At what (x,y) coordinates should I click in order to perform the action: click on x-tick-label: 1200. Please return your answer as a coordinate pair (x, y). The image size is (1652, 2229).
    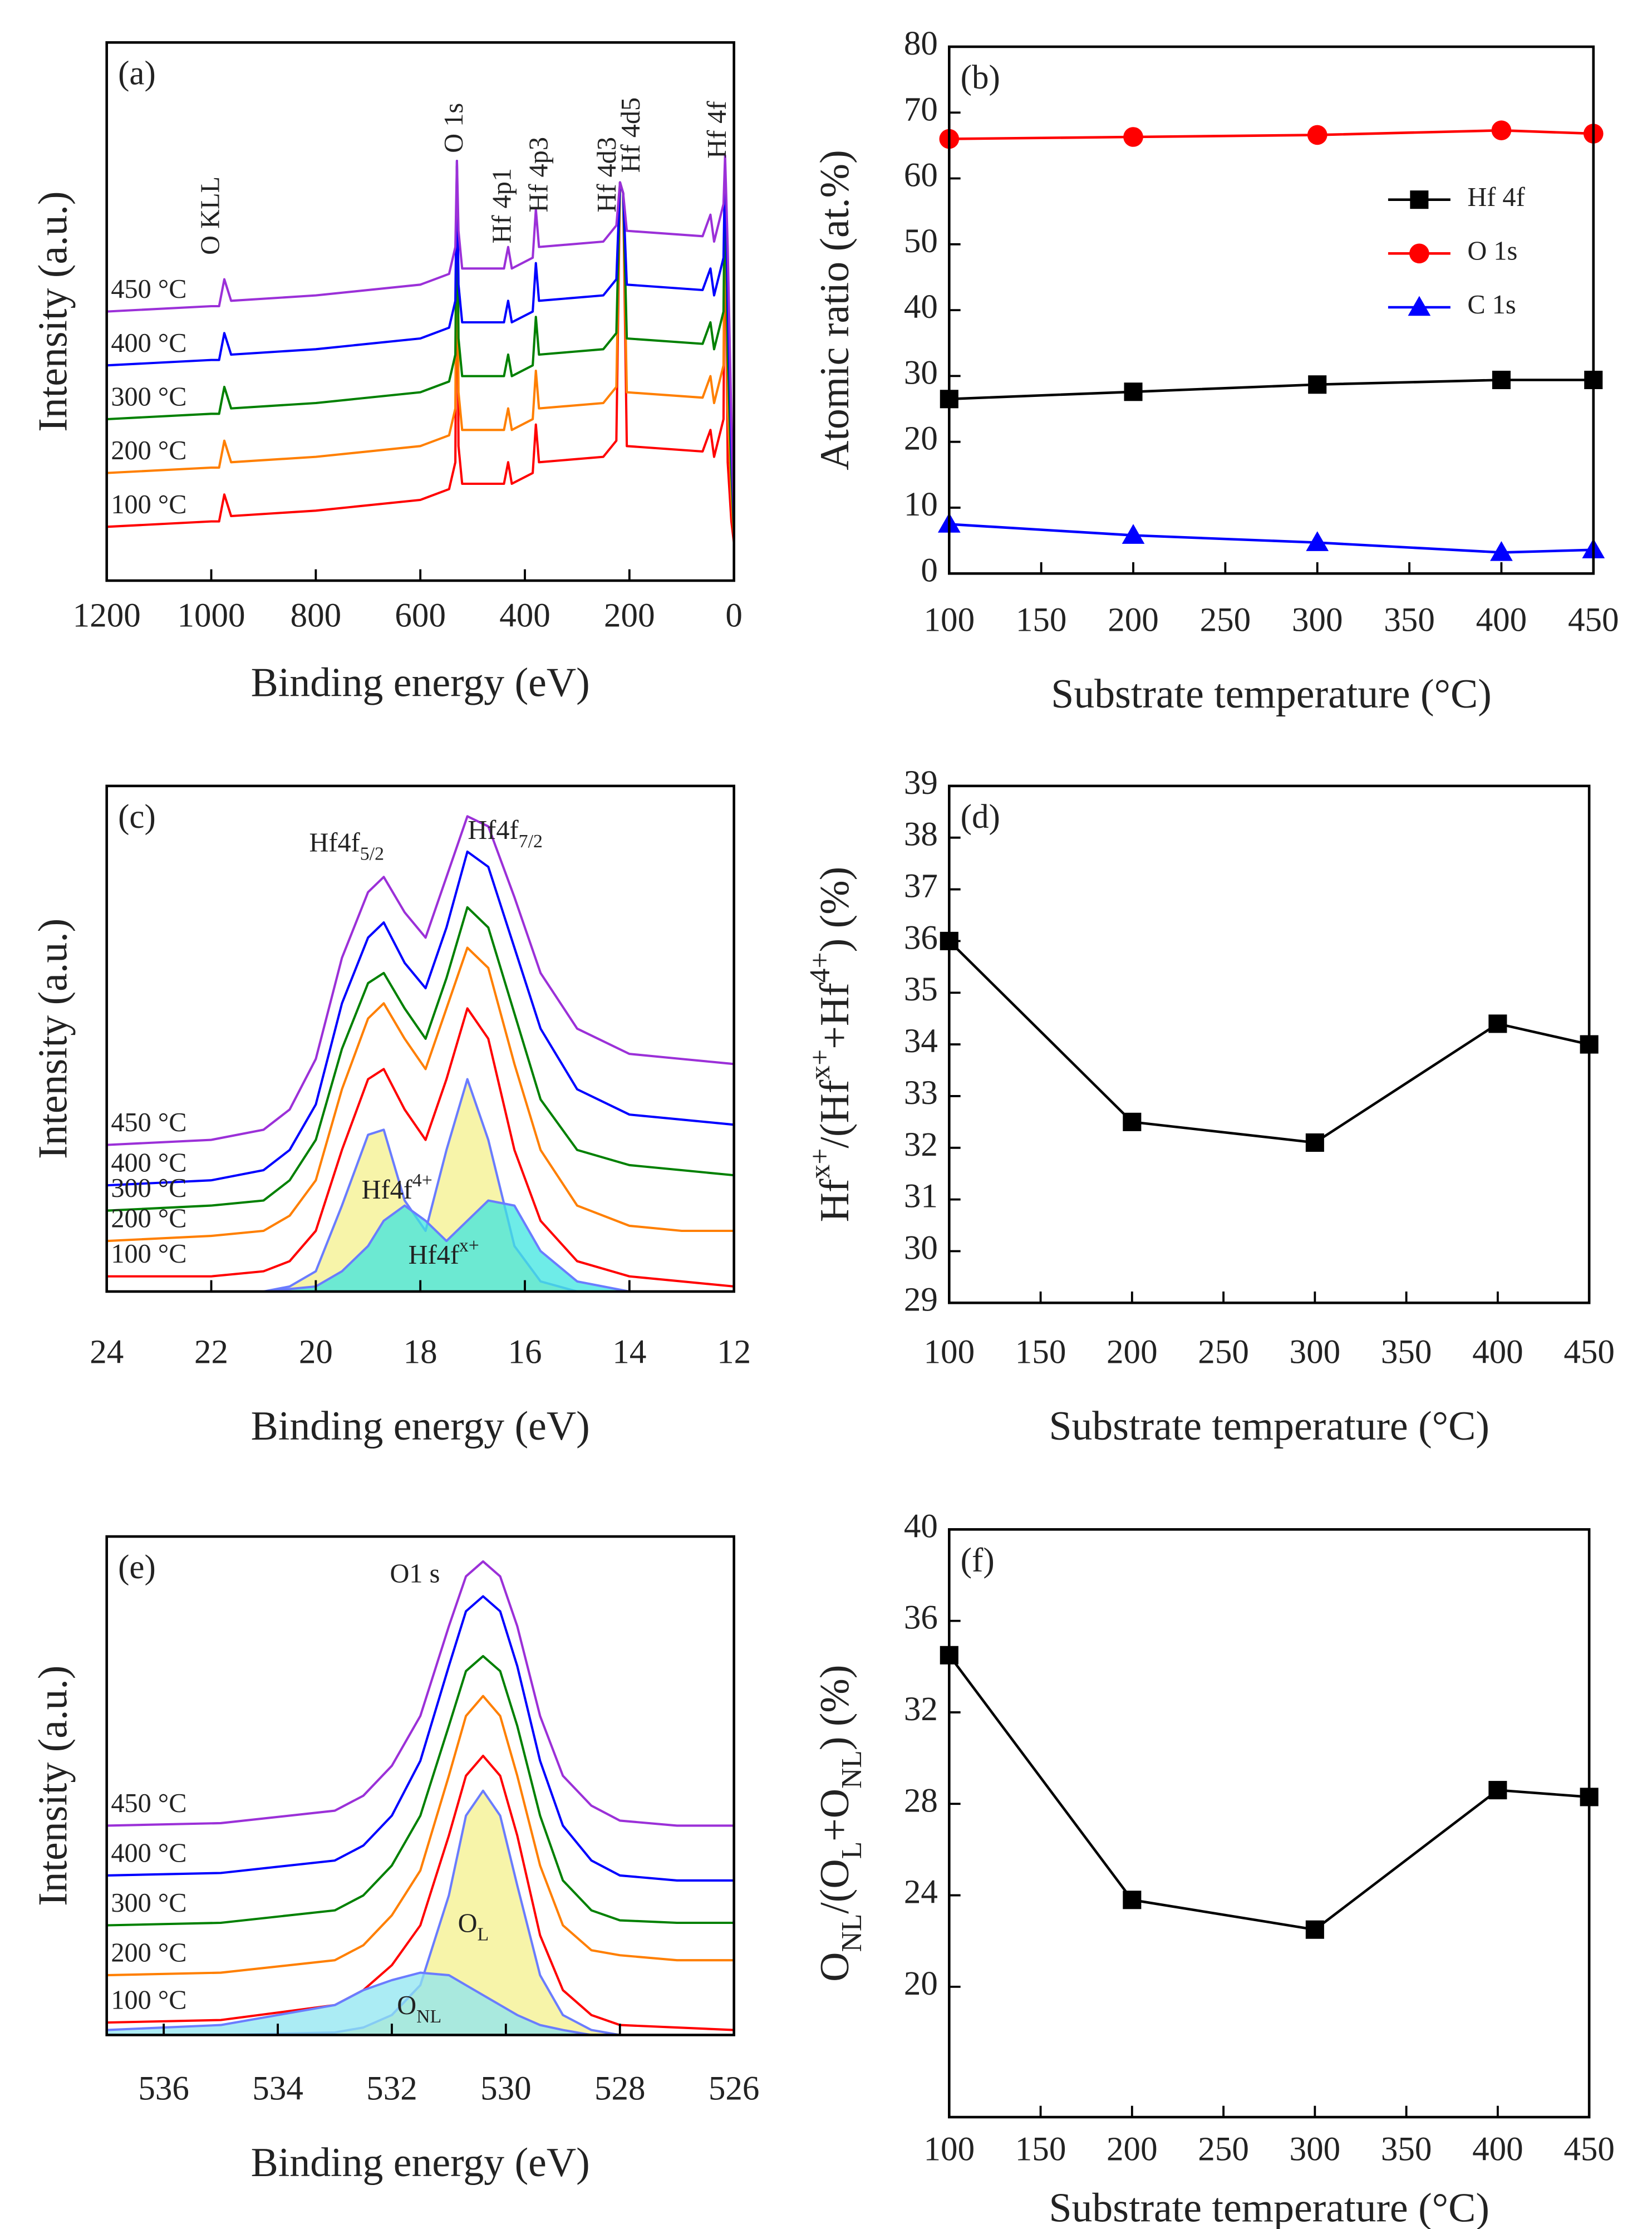
    Looking at the image, I should click on (107, 616).